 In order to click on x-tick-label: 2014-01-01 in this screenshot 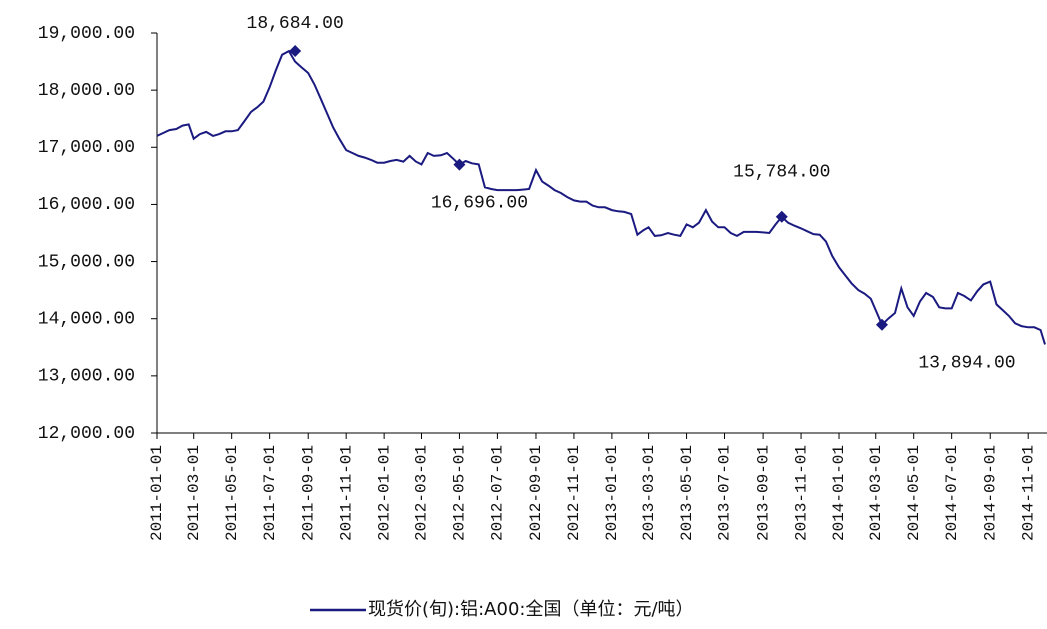, I will do `click(839, 493)`.